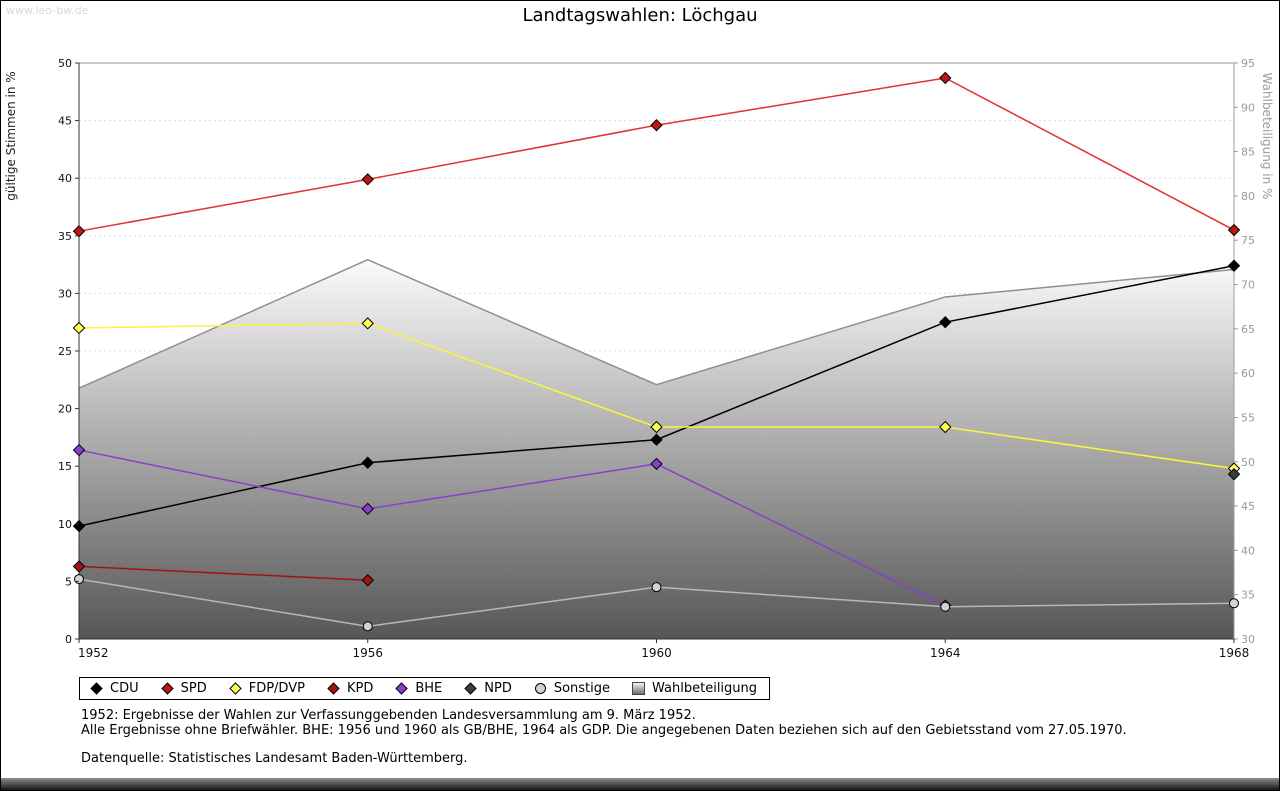  What do you see at coordinates (360, 688) in the screenshot?
I see `legend-label: KPD` at bounding box center [360, 688].